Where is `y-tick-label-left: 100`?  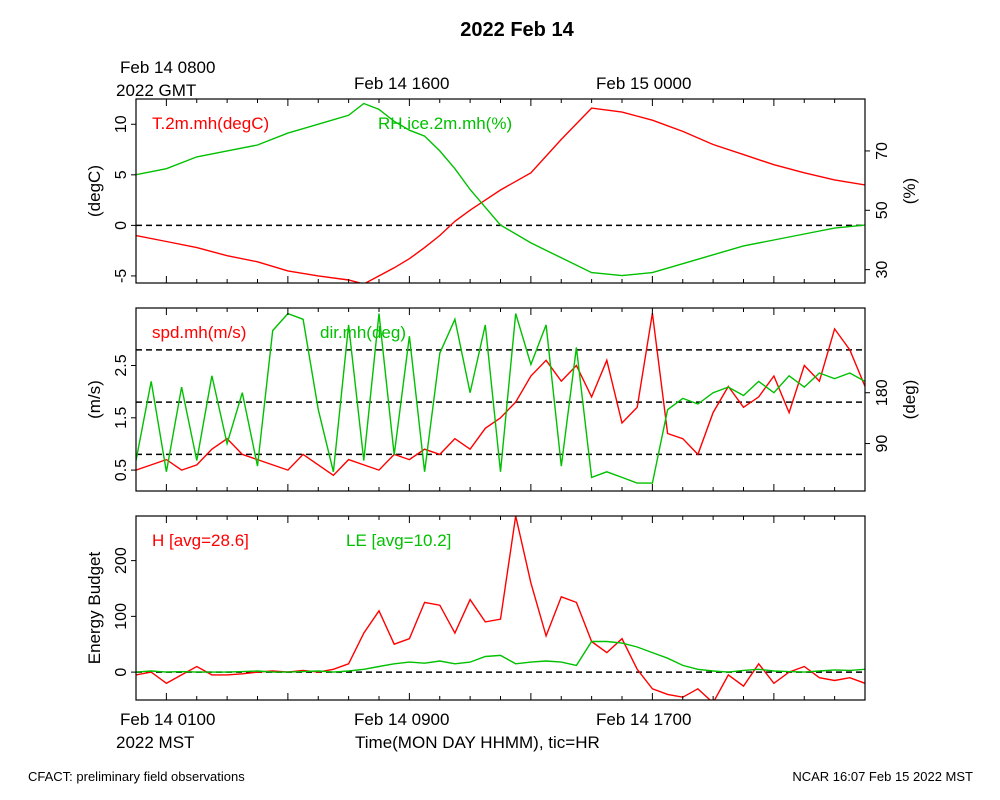 y-tick-label-left: 100 is located at coordinates (121, 616).